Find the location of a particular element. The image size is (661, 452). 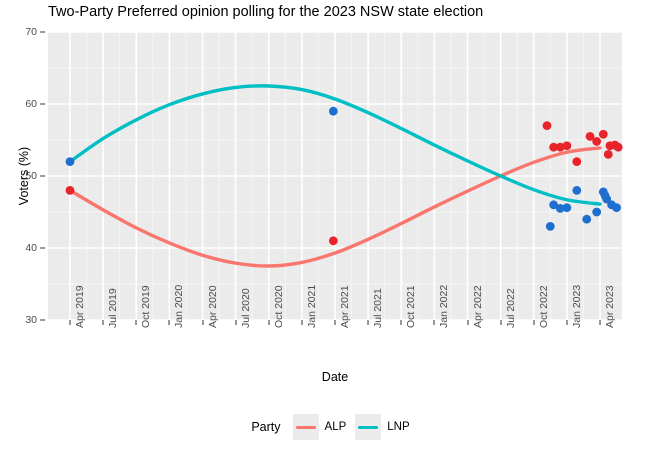

x-axis-tick-label: Apr 2019 is located at coordinates (80, 306).